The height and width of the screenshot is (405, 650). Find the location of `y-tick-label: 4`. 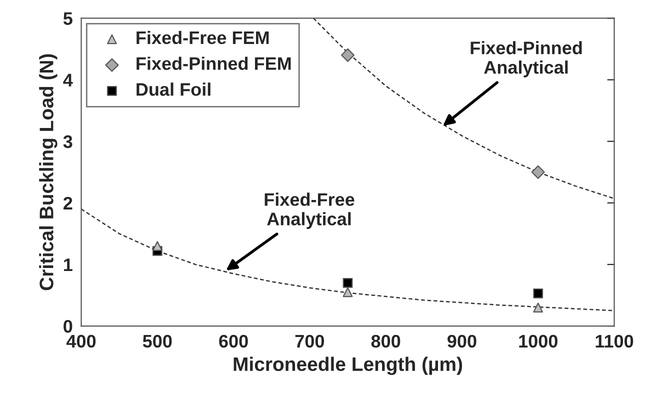

y-tick-label: 4 is located at coordinates (68, 80).